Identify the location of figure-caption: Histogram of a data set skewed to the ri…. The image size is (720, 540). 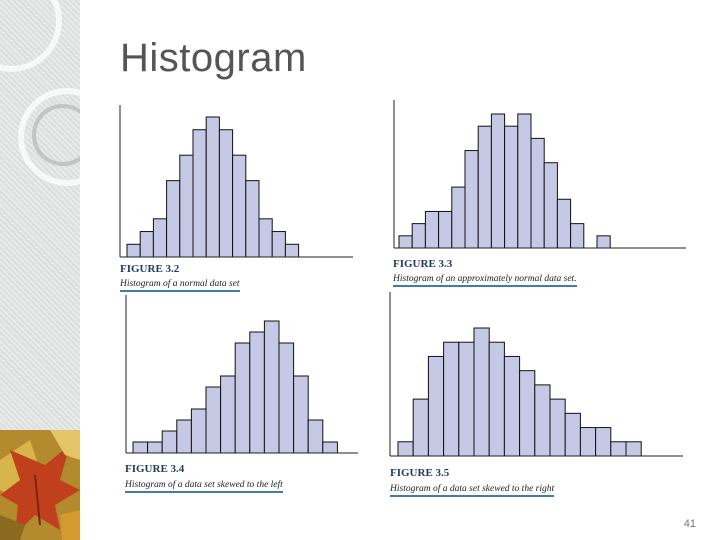
(472, 490).